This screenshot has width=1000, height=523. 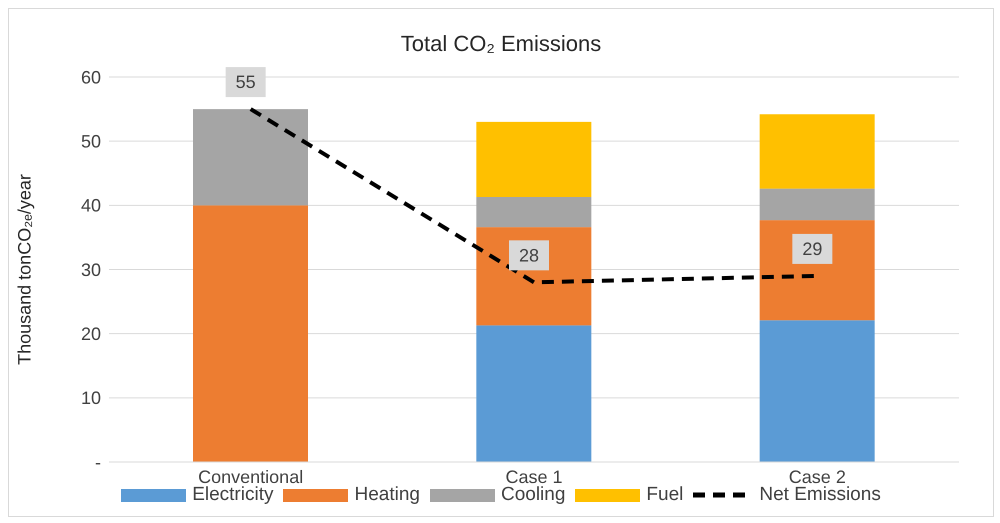 What do you see at coordinates (817, 476) in the screenshot?
I see `x-tick-label: Case 2` at bounding box center [817, 476].